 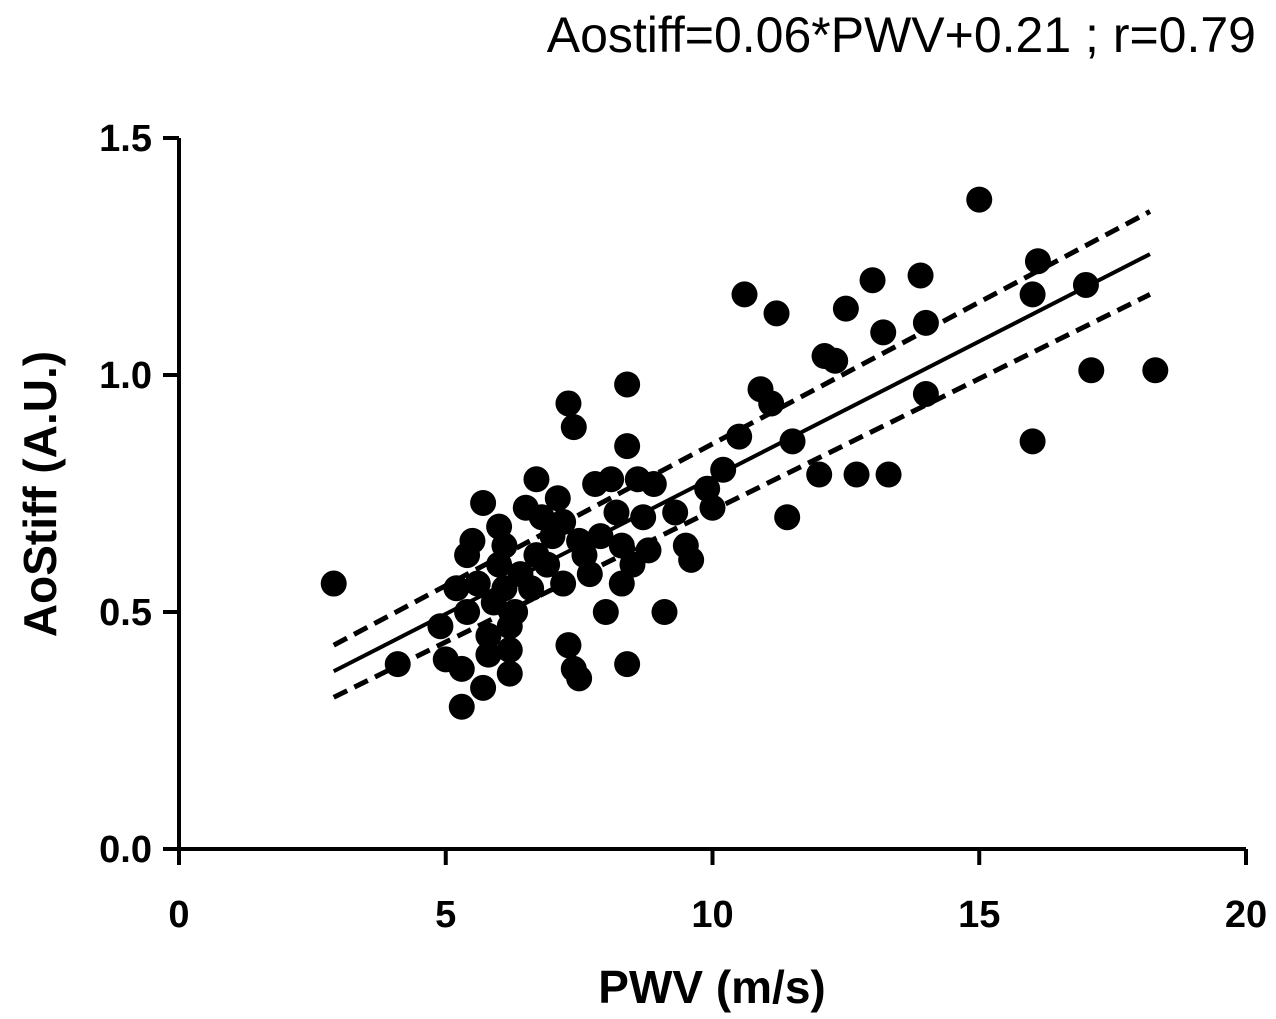 What do you see at coordinates (901, 35) in the screenshot?
I see `chart-title: Aostiff=0.06*PWV+0.21 ; r=0.79` at bounding box center [901, 35].